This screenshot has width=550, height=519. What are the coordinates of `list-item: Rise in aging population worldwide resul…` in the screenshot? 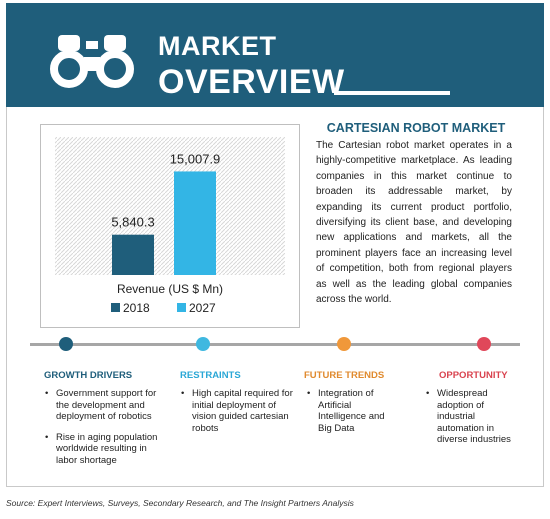 It's located at (106, 449).